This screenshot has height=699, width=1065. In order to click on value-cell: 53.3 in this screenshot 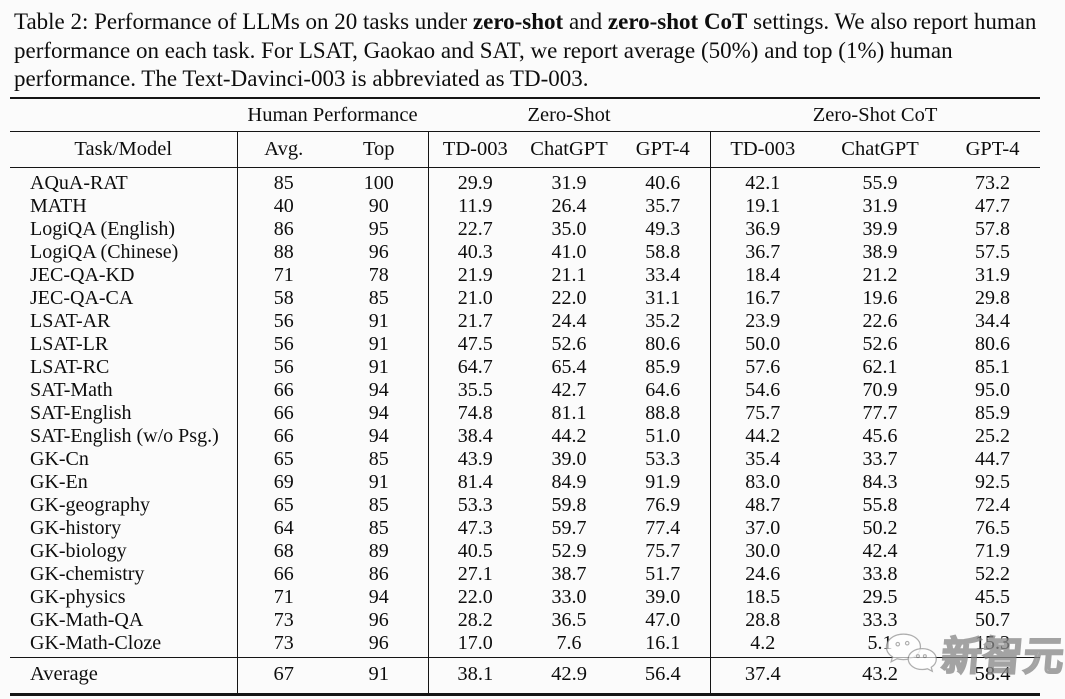, I will do `click(663, 458)`.